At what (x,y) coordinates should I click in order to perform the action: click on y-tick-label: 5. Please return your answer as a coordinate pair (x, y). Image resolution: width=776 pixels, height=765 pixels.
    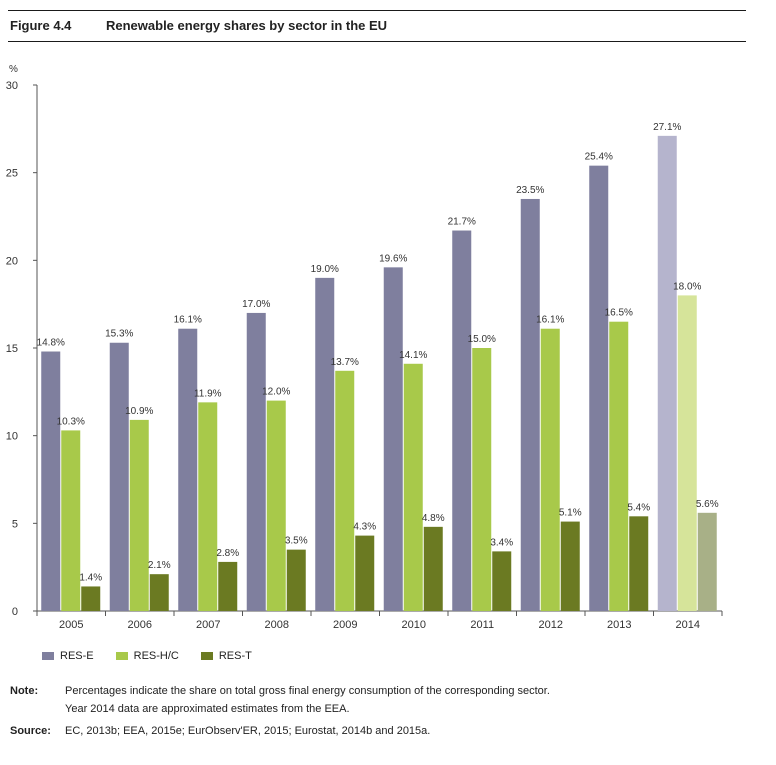
    Looking at the image, I should click on (15, 524).